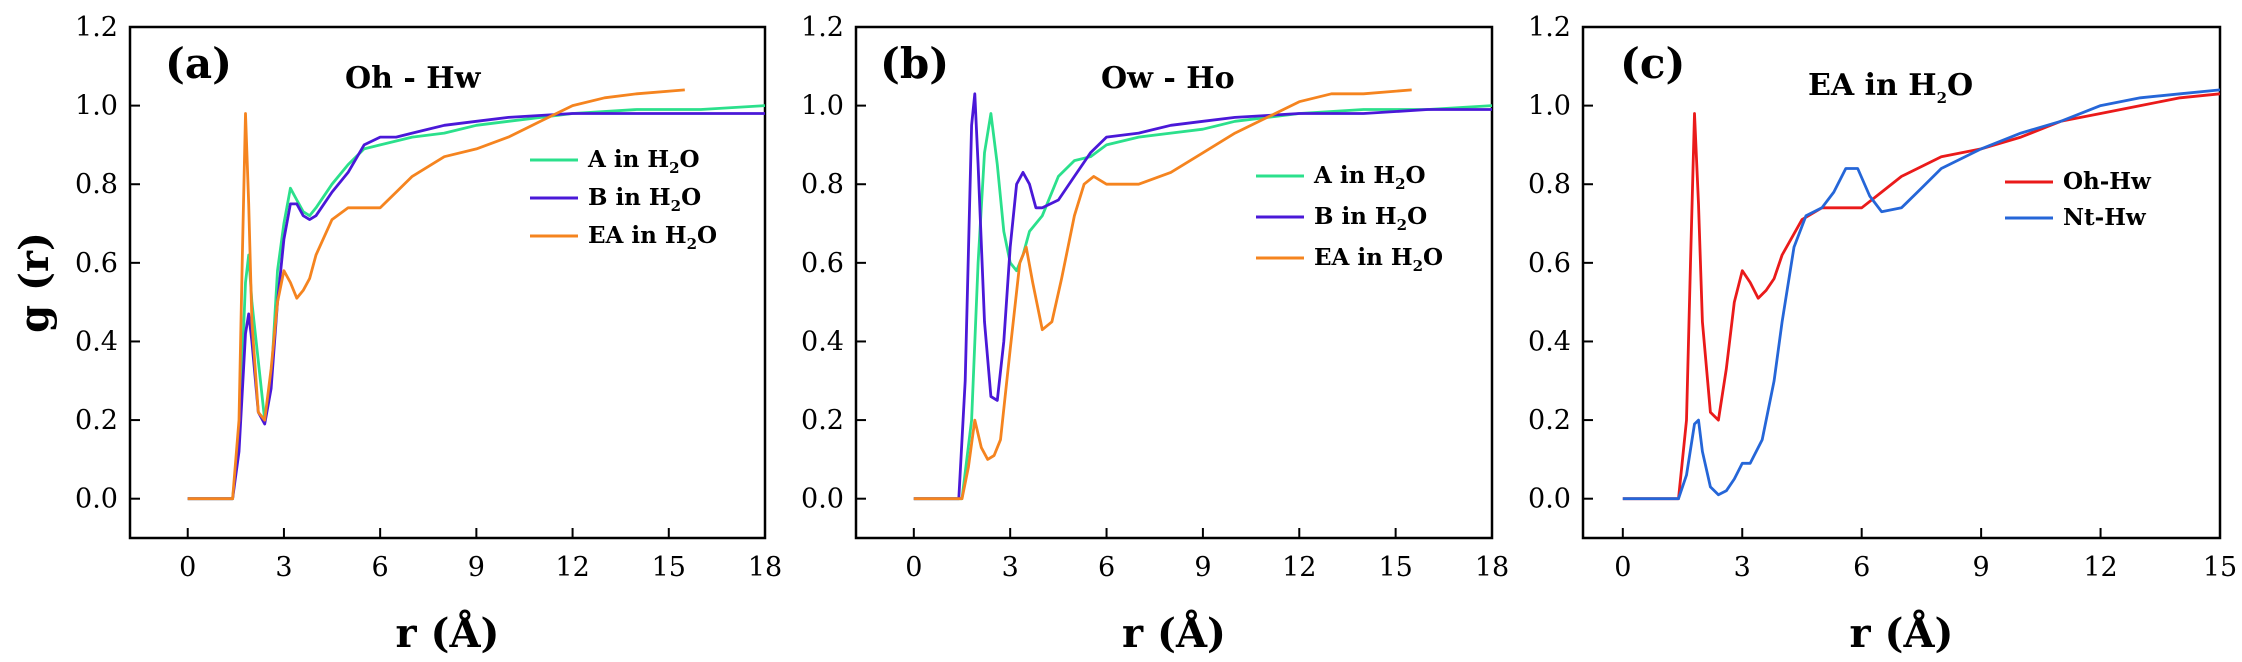  What do you see at coordinates (1960, 85) in the screenshot?
I see `panel-title-suffix: O` at bounding box center [1960, 85].